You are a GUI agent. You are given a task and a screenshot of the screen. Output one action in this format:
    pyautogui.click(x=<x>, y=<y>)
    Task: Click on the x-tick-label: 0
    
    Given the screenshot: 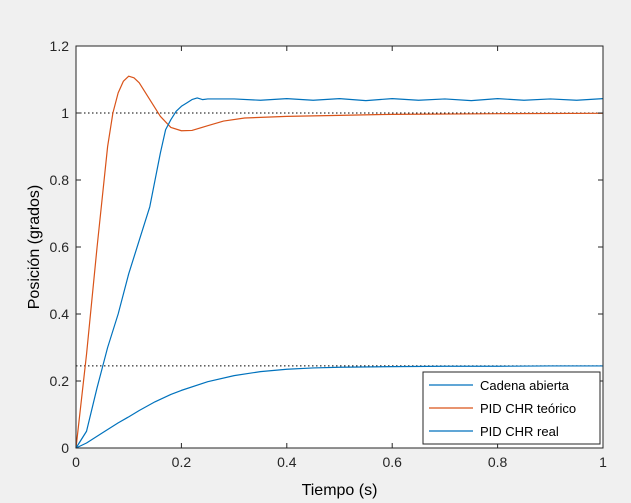 What is the action you would take?
    pyautogui.click(x=76, y=462)
    